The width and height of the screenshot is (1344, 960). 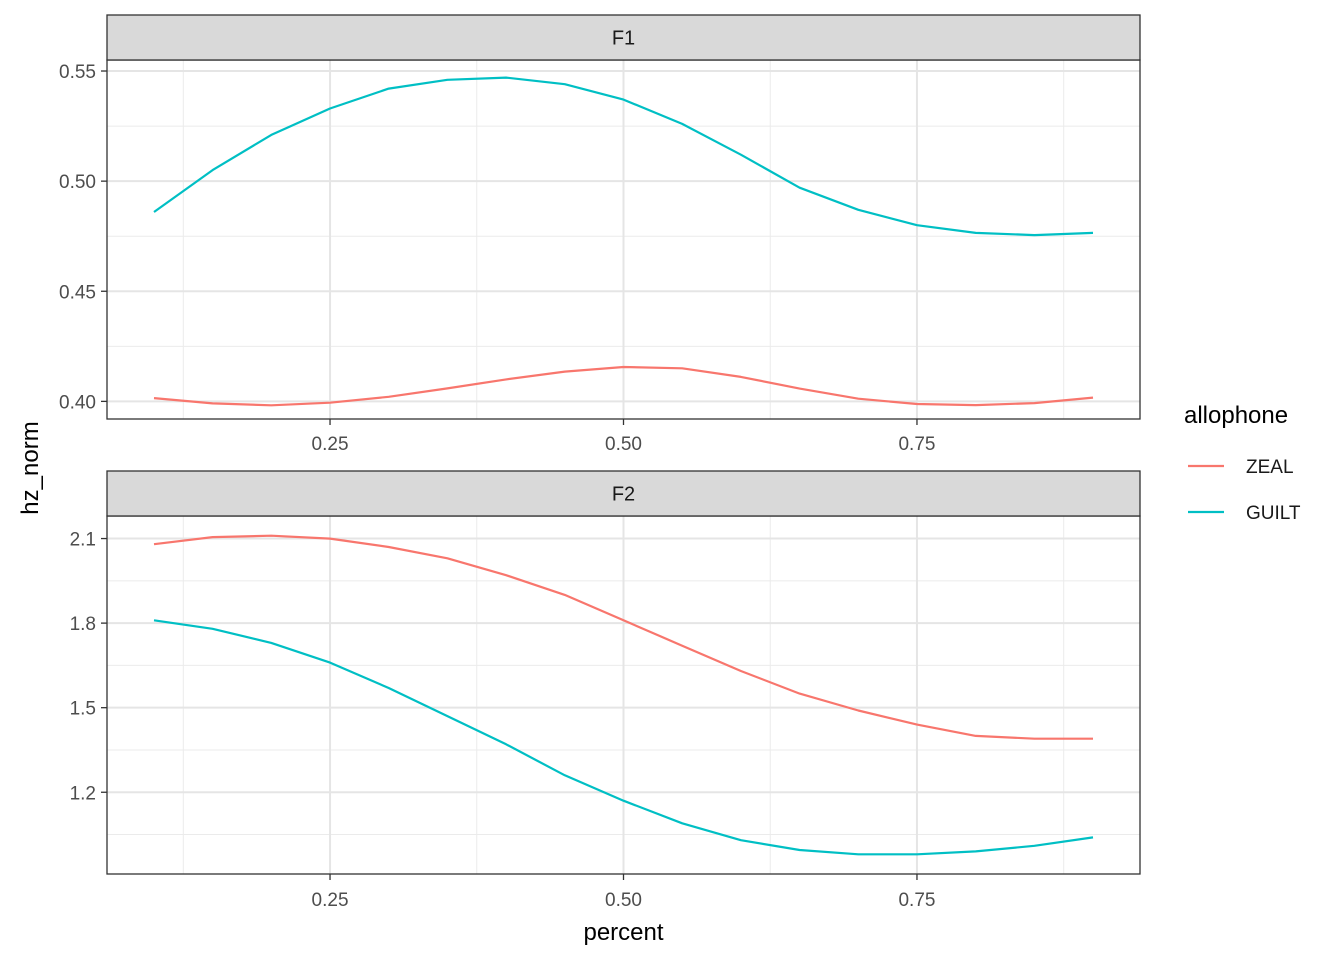 What do you see at coordinates (623, 156) in the screenshot?
I see `series-line-guilt-f1` at bounding box center [623, 156].